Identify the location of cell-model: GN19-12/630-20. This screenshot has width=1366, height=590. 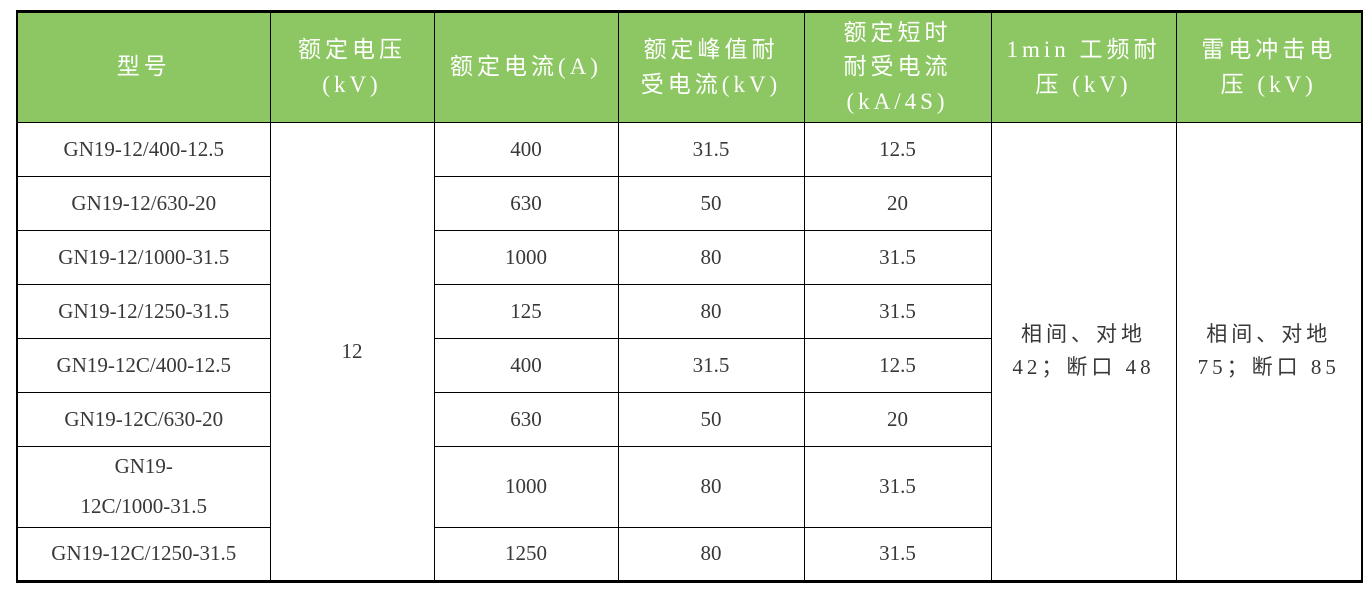
(143, 203).